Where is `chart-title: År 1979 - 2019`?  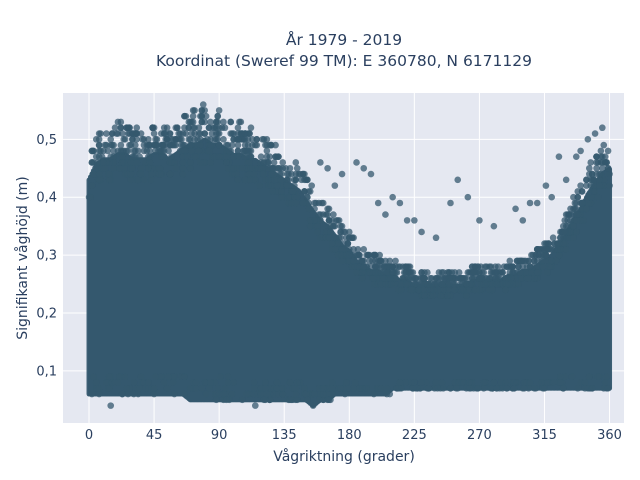
chart-title: År 1979 - 2019 is located at coordinates (344, 39).